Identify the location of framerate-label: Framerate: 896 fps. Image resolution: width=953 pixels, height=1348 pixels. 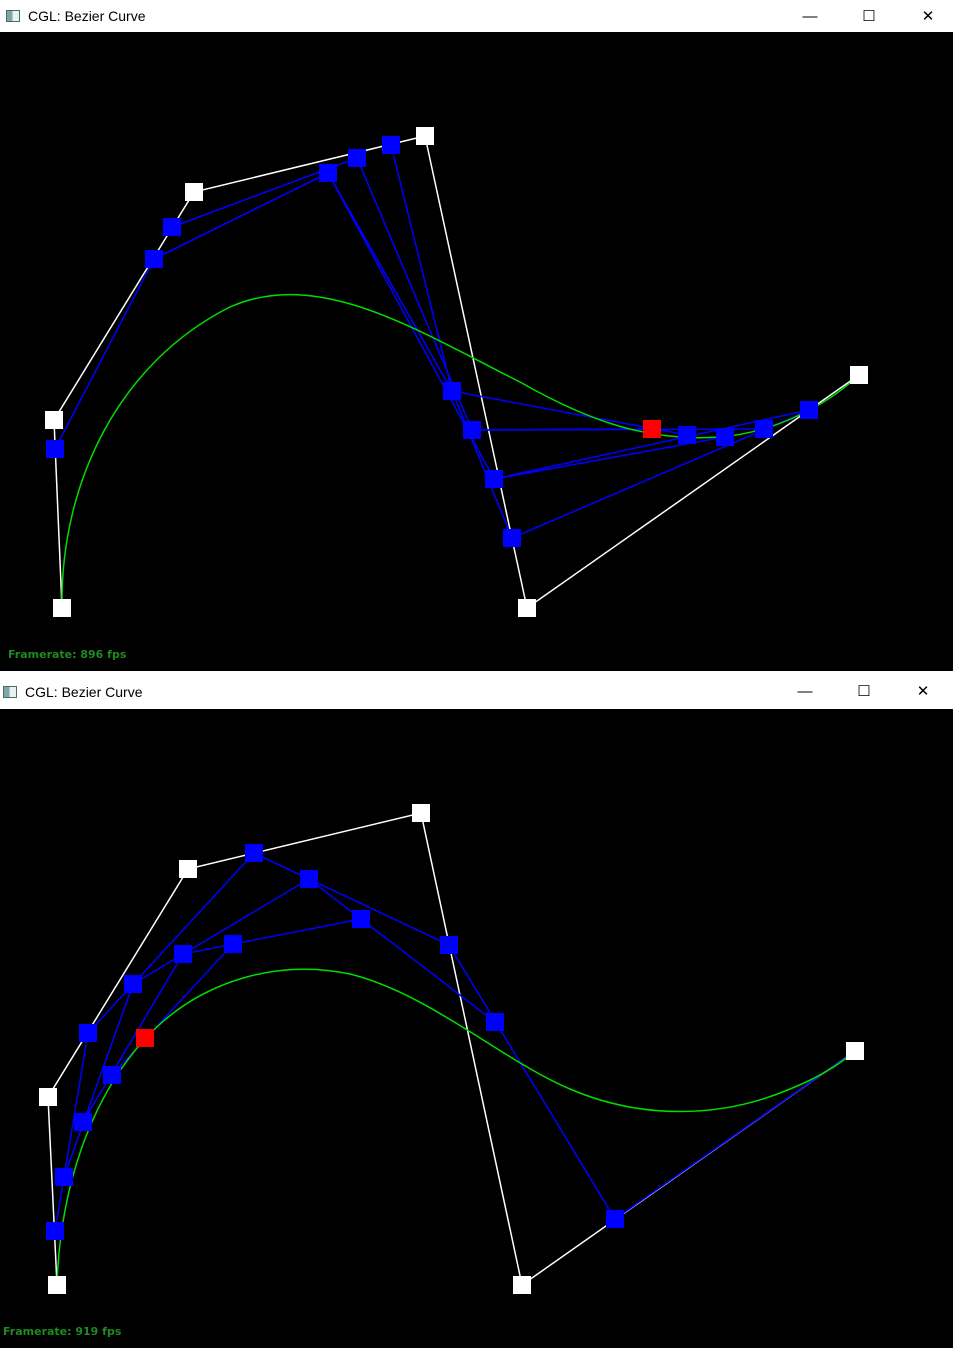
(67, 654).